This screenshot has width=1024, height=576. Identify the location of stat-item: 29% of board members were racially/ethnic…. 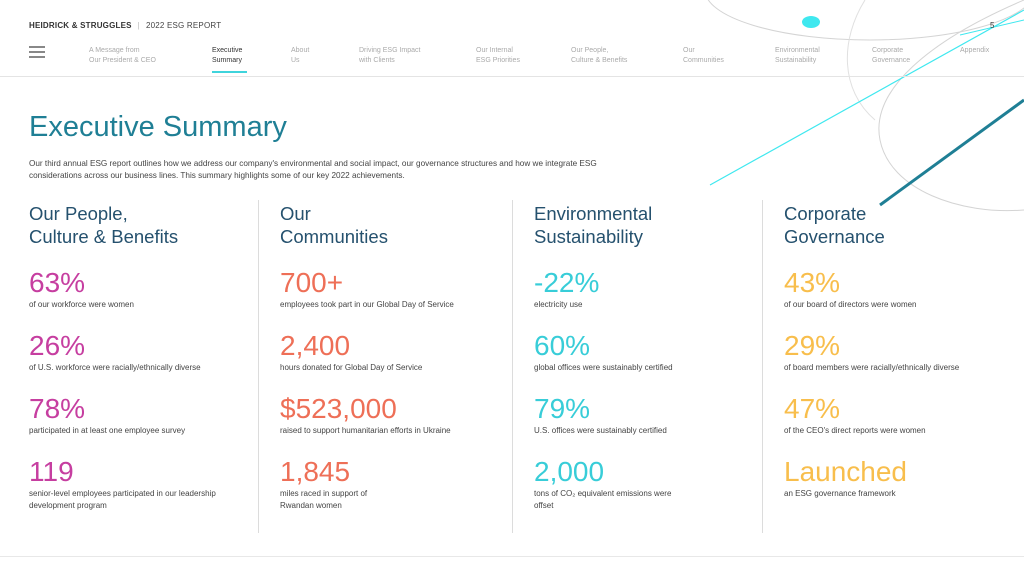
(871, 352).